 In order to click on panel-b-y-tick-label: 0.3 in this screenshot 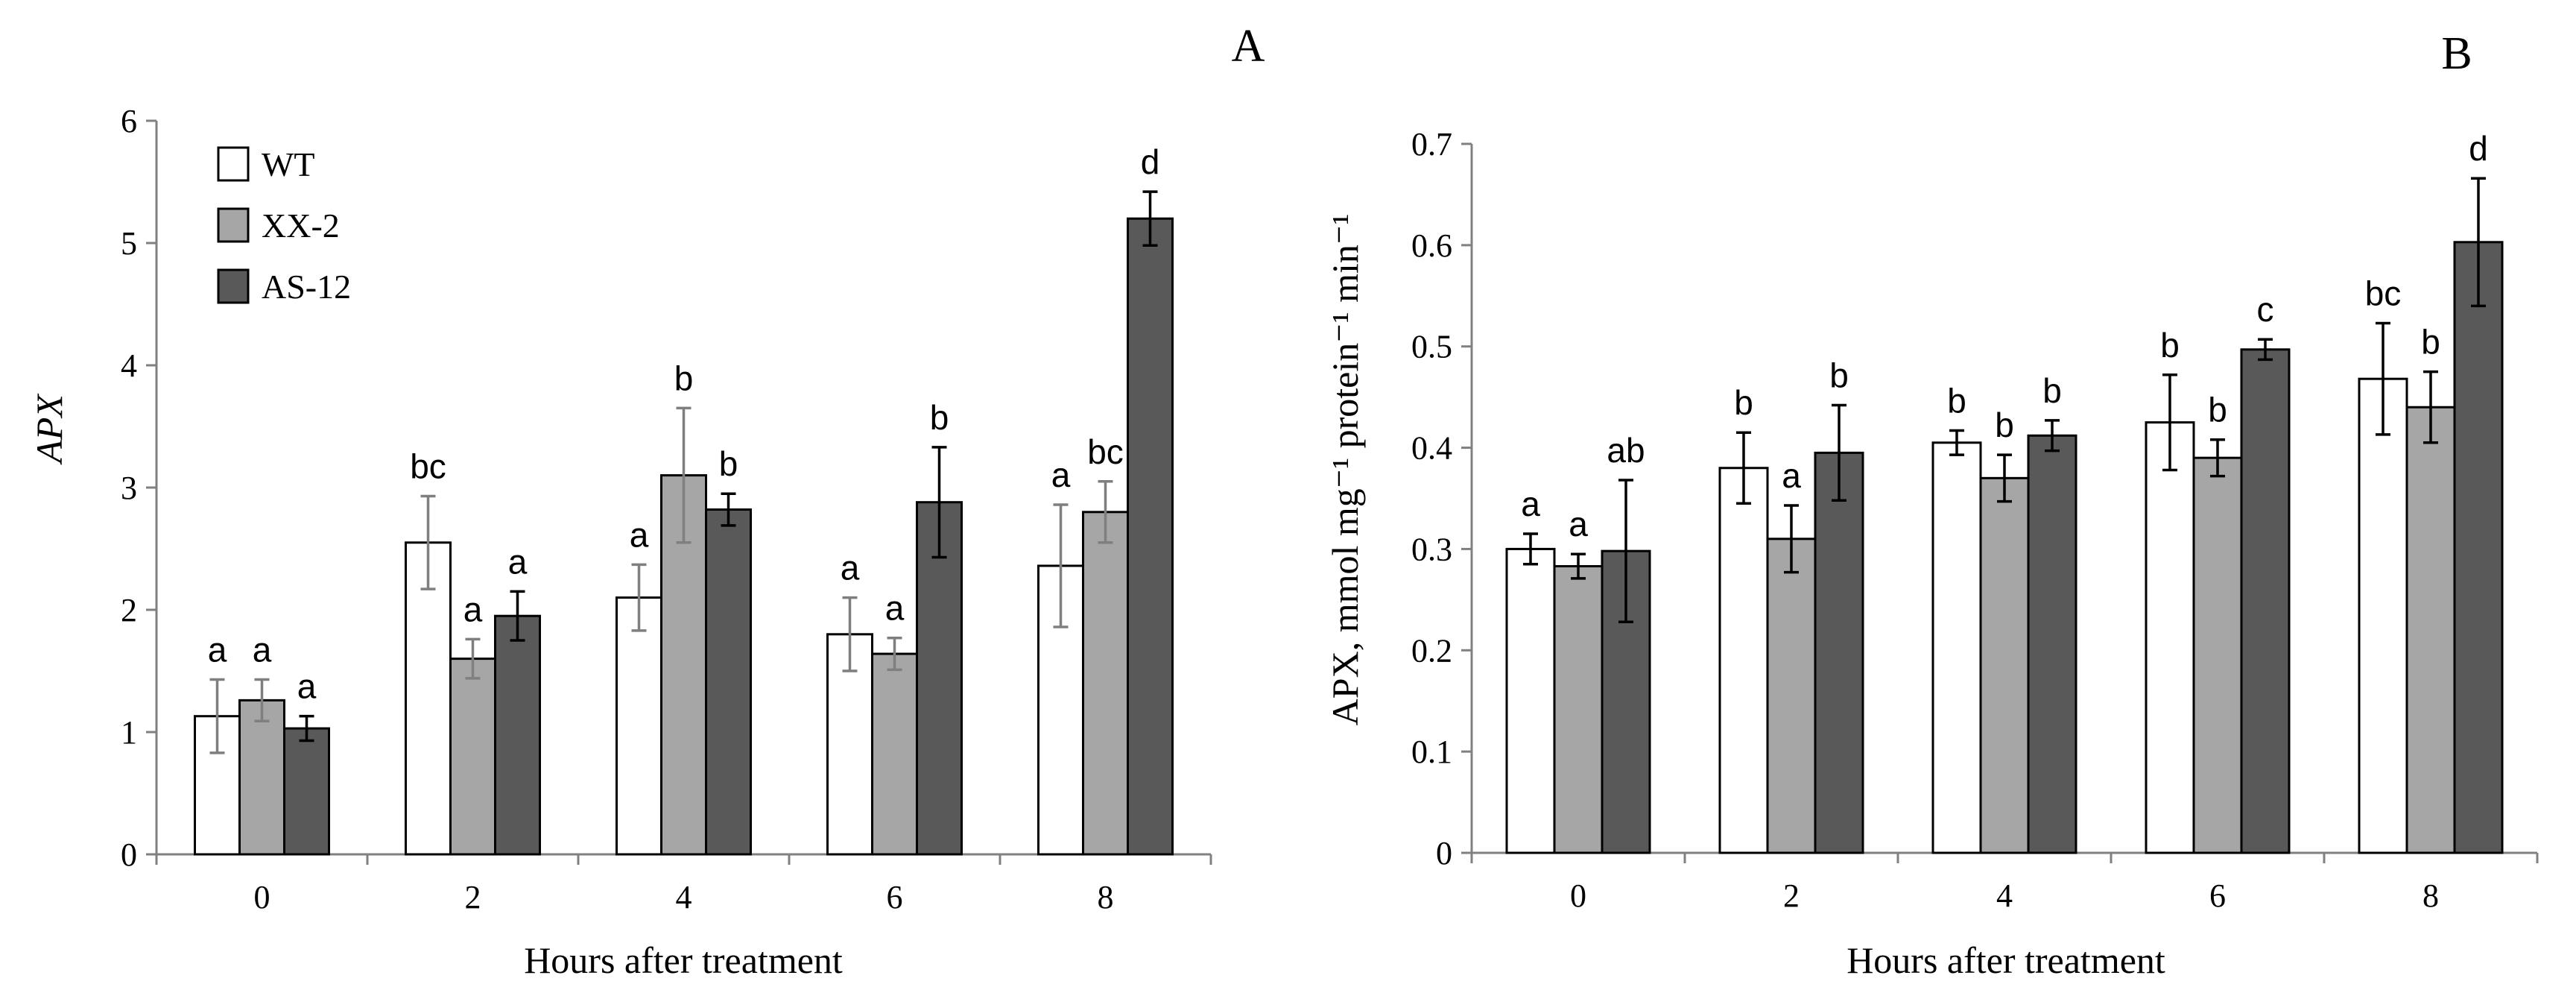, I will do `click(1431, 549)`.